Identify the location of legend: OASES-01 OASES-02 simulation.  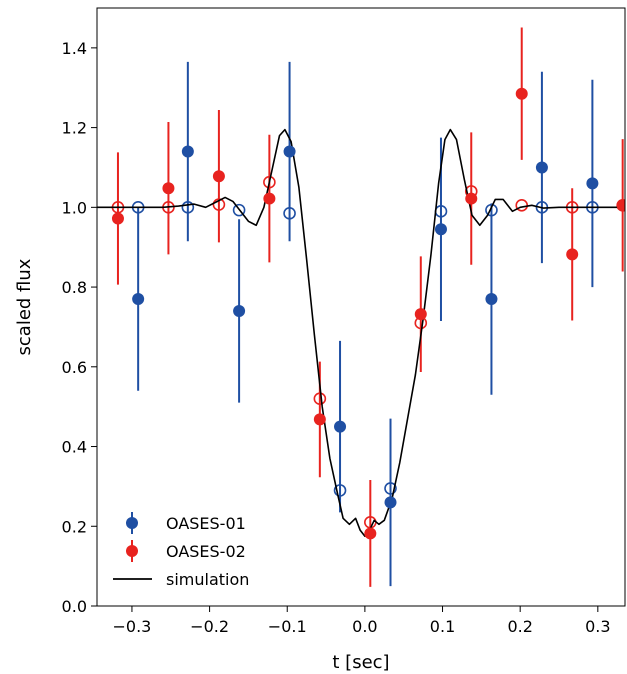
(181, 550).